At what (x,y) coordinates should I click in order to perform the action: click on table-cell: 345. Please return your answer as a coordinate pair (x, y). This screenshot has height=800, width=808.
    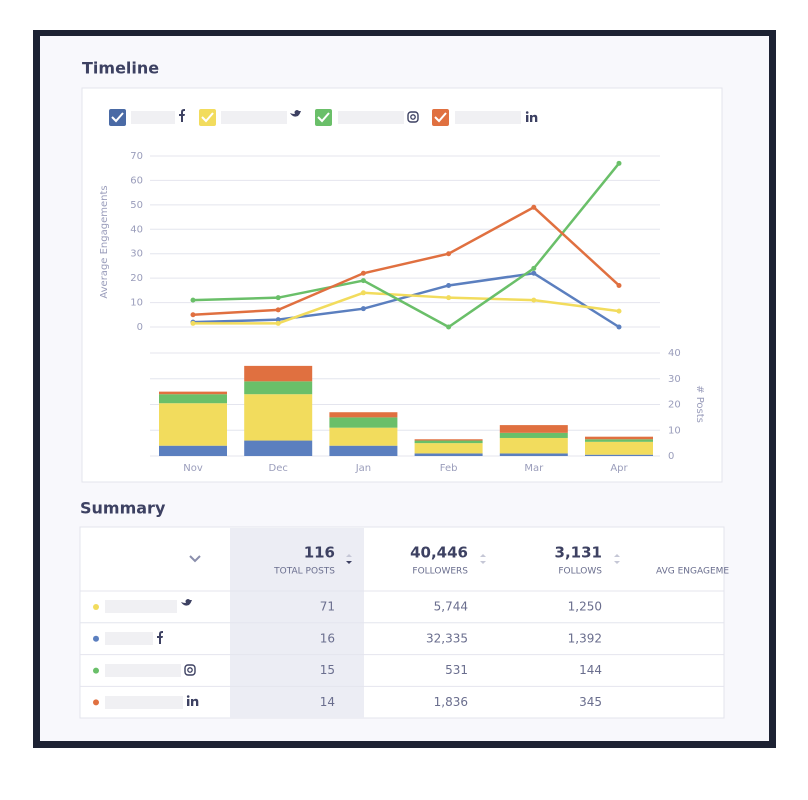
    Looking at the image, I should click on (590, 702).